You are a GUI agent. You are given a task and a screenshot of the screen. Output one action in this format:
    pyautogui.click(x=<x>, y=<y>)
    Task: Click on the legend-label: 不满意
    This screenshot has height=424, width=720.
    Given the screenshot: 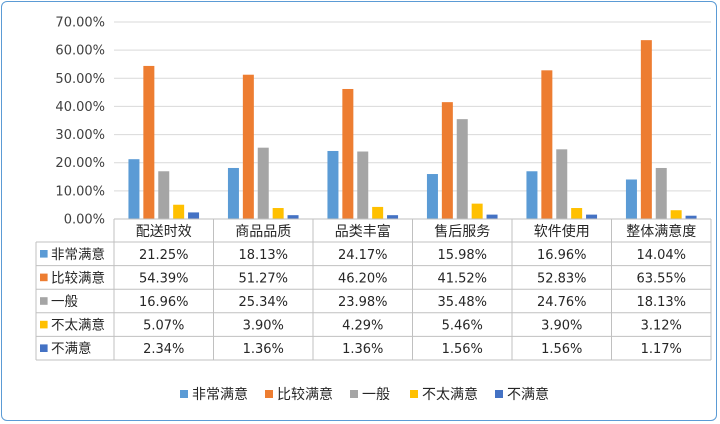 What is the action you would take?
    pyautogui.click(x=528, y=394)
    